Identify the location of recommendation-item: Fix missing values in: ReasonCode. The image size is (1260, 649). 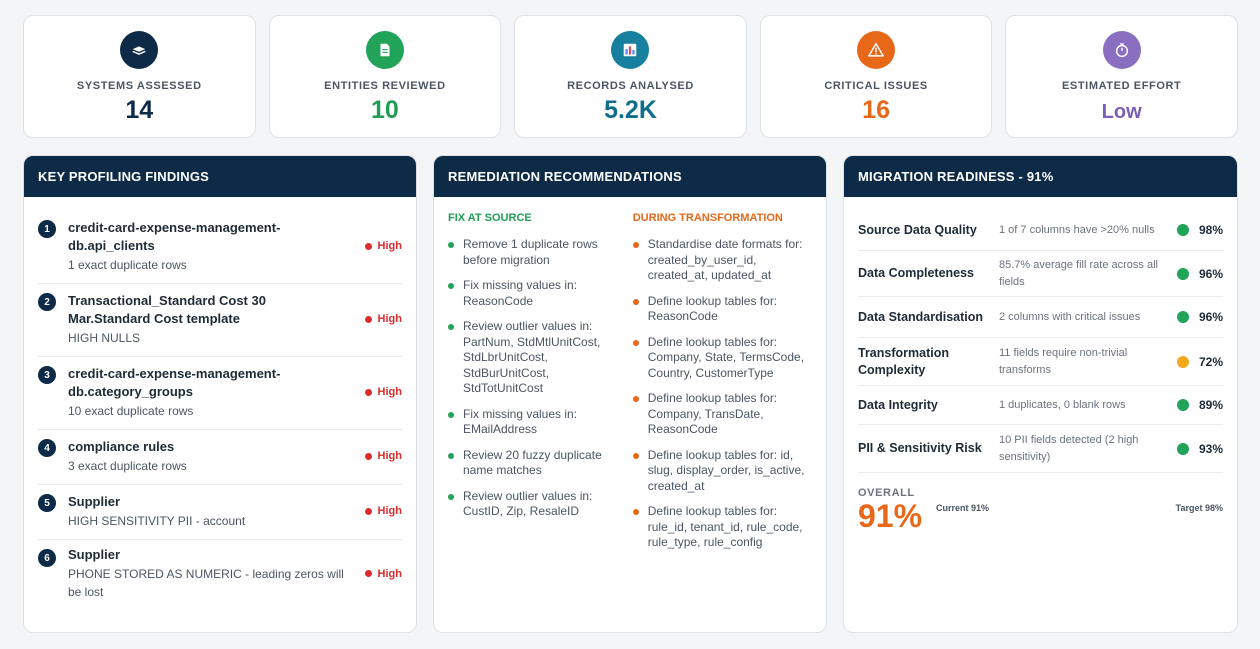
(533, 293).